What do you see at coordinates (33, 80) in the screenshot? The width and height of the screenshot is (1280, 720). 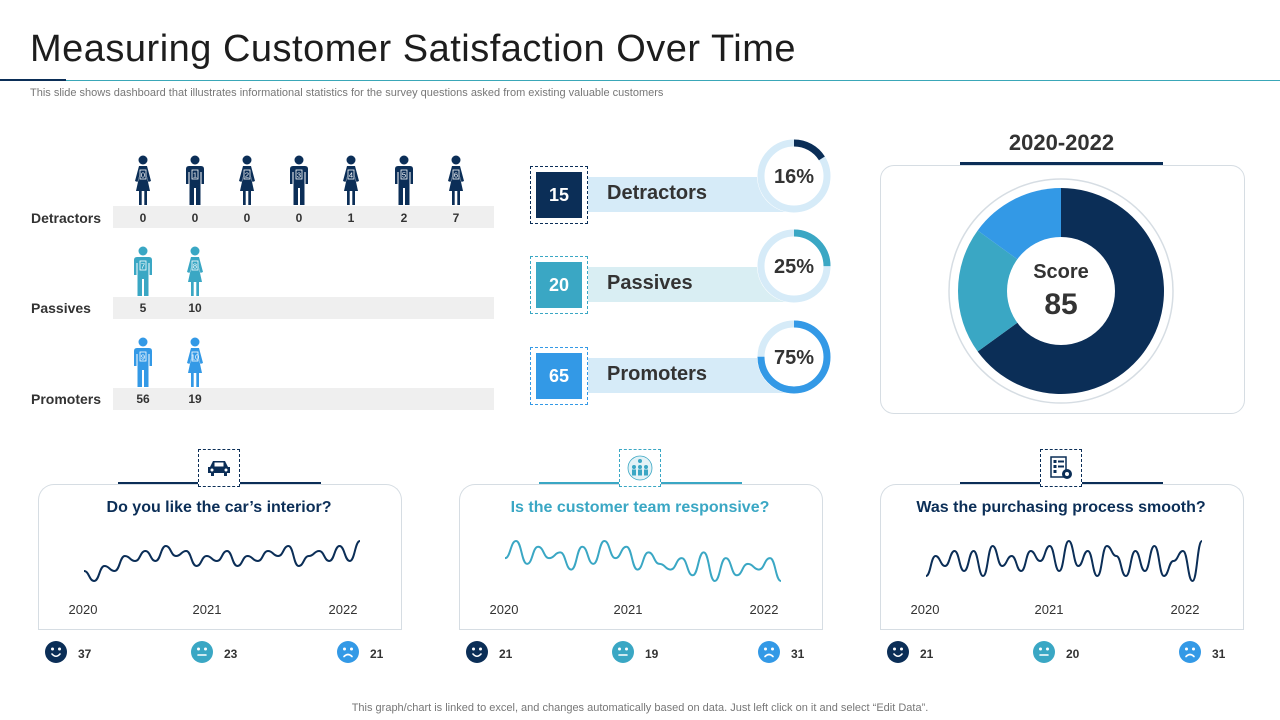 I see `title-rule-accent` at bounding box center [33, 80].